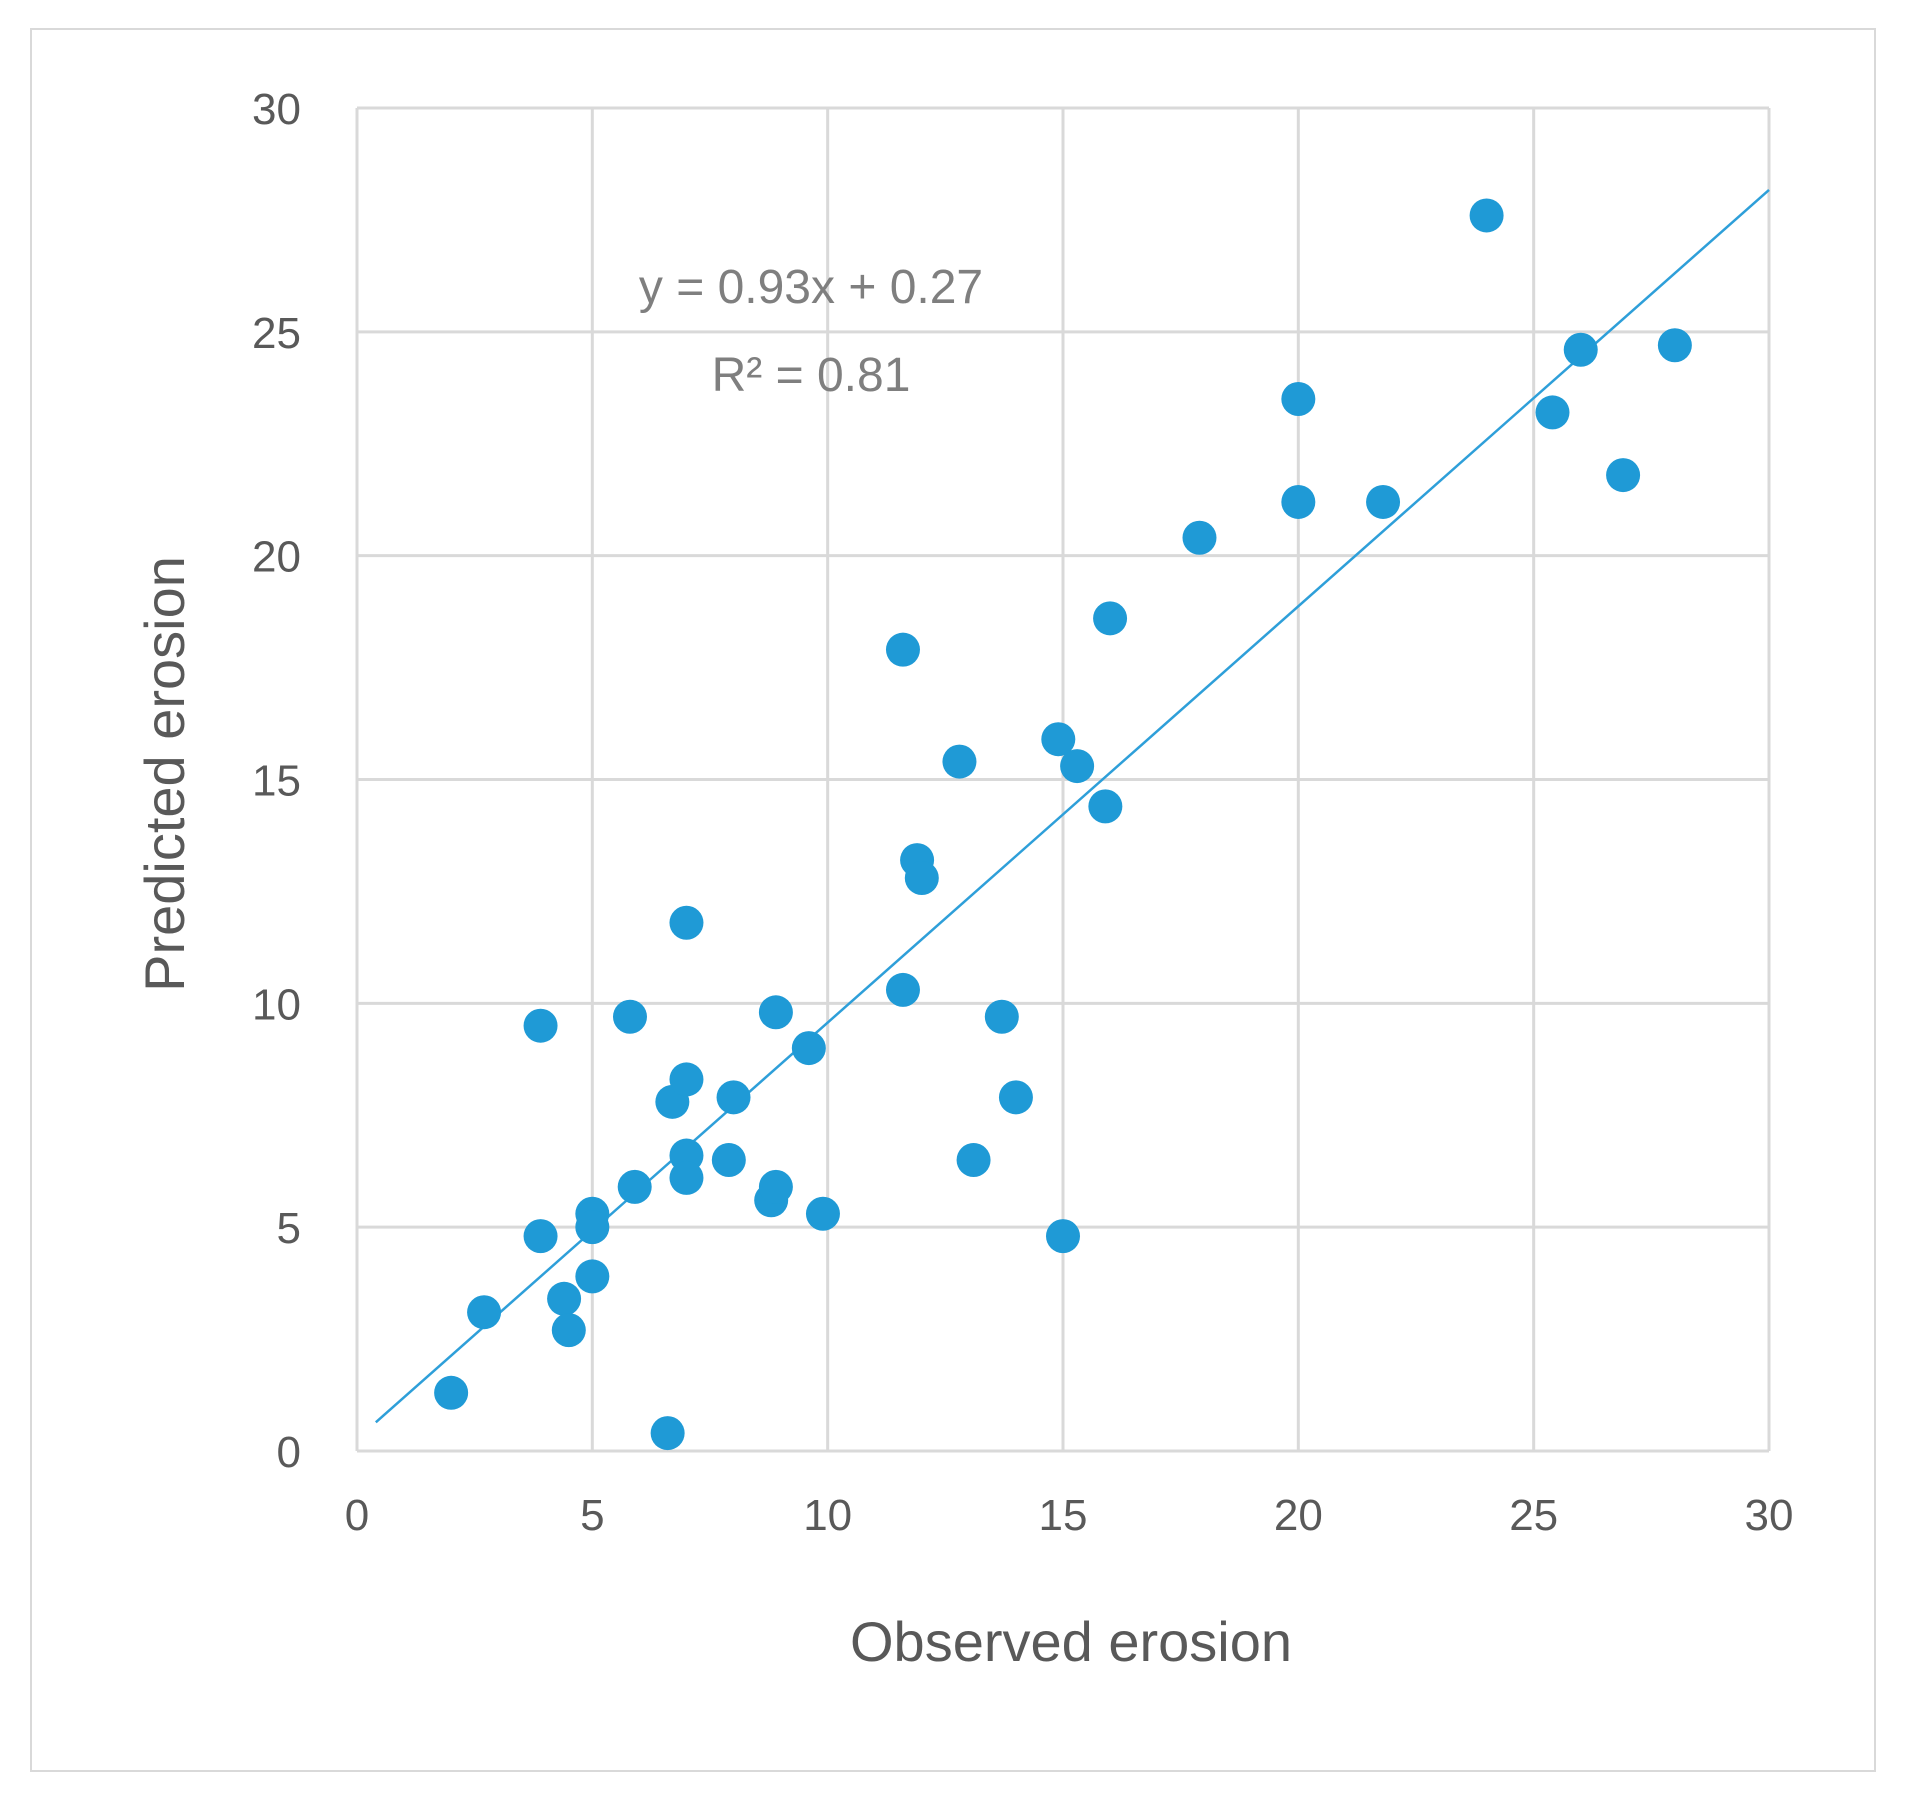  Describe the element at coordinates (1298, 1515) in the screenshot. I see `x-tick-label-20: 20` at that location.